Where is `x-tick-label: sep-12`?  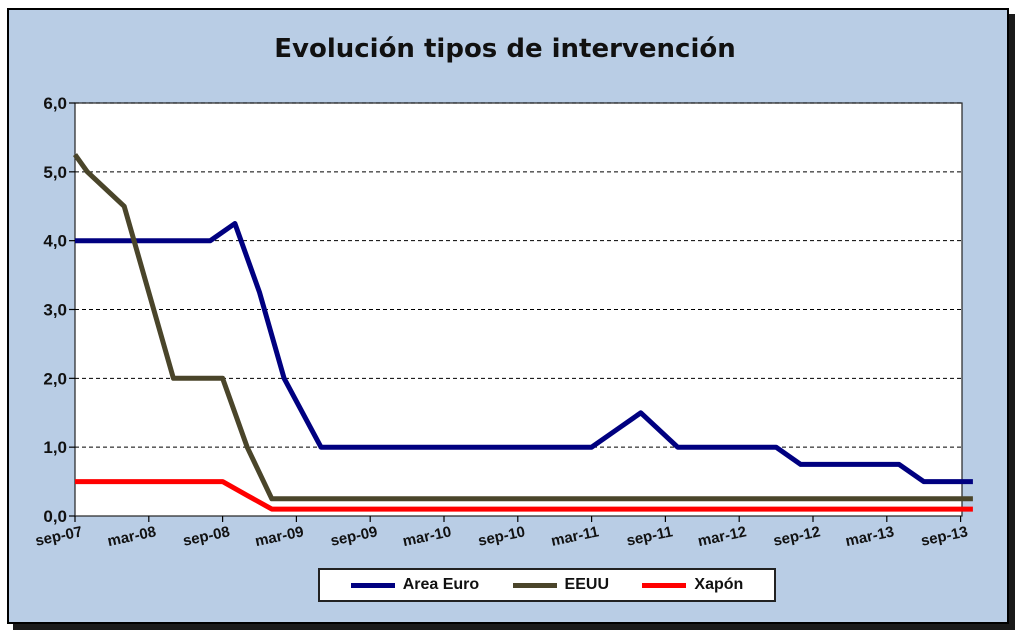
x-tick-label: sep-12 is located at coordinates (797, 536).